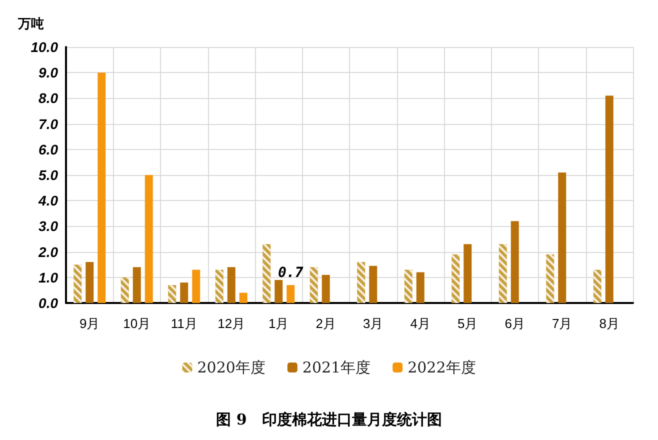 Image resolution: width=658 pixels, height=440 pixels. What do you see at coordinates (329, 419) in the screenshot?
I see `text: 图 9 印度棉花进口量月度统计图` at bounding box center [329, 419].